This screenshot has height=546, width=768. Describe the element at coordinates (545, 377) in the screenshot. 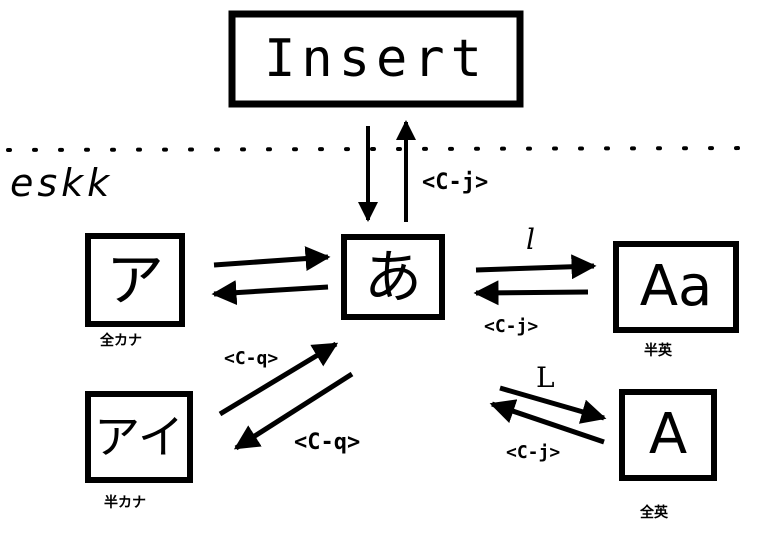

I see `edge-label-hiragana-to-zenkaku-latin: L` at that location.